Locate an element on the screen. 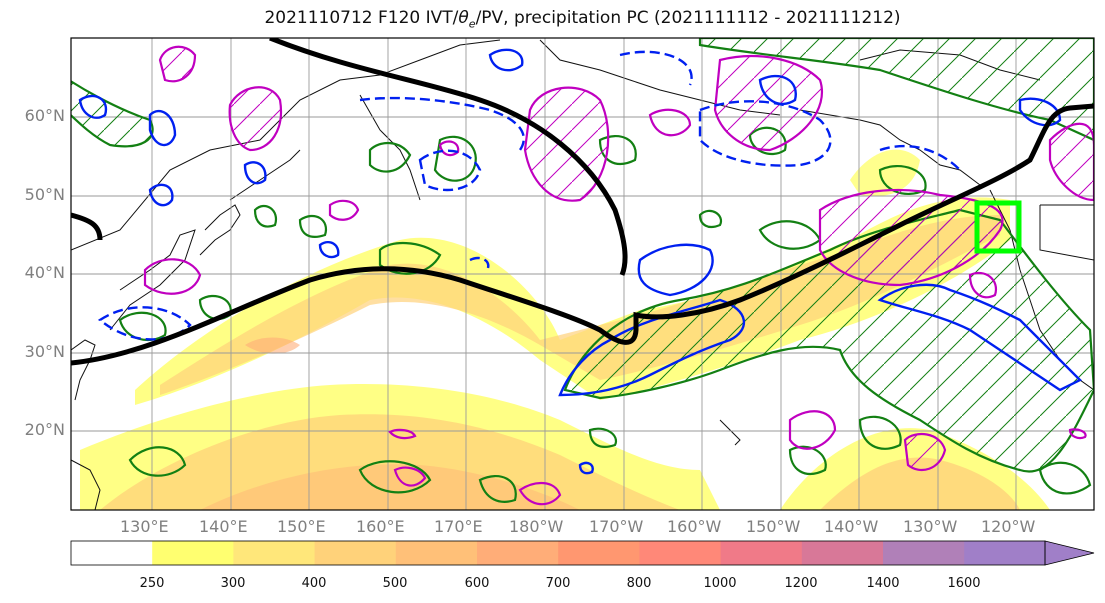 The height and width of the screenshot is (603, 1105). colorbar-tick: 500 is located at coordinates (395, 583).